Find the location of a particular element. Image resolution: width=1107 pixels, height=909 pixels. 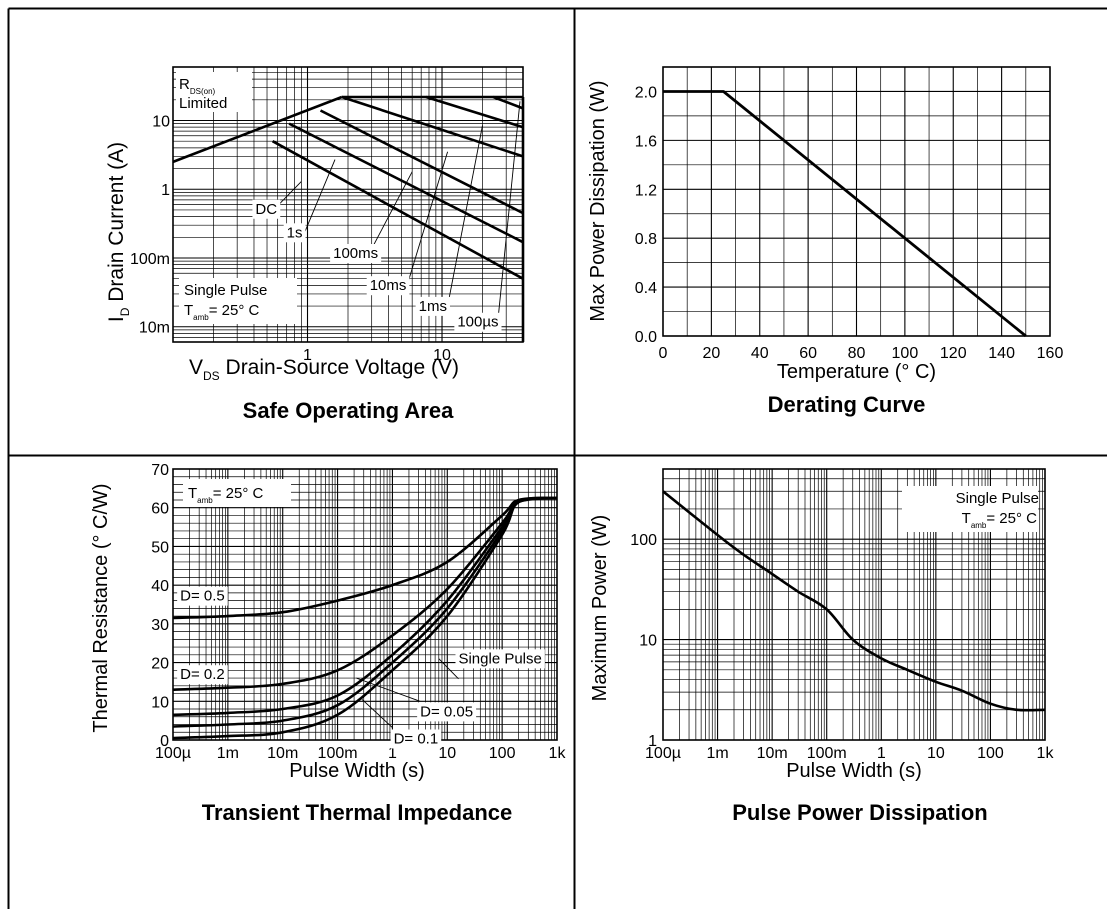

soa-x-tick-label: 10 is located at coordinates (442, 355).